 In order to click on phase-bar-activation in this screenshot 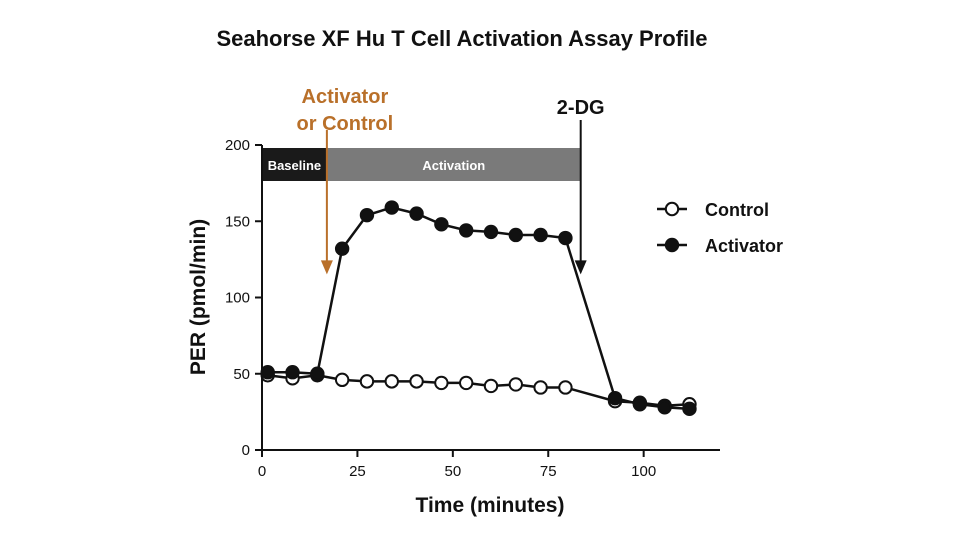, I will do `click(453, 164)`.